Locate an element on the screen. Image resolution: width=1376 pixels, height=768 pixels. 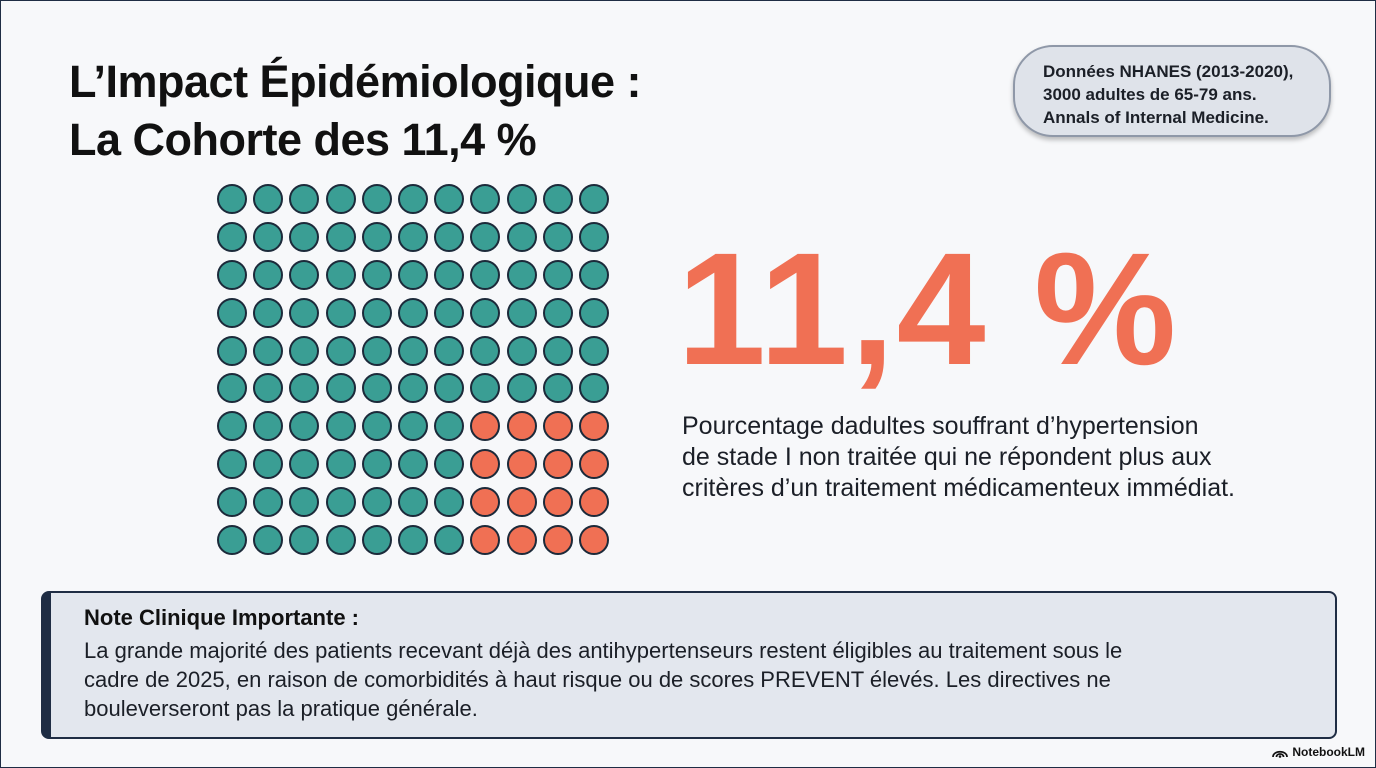
stat-value: 11,4 % is located at coordinates (928, 308).